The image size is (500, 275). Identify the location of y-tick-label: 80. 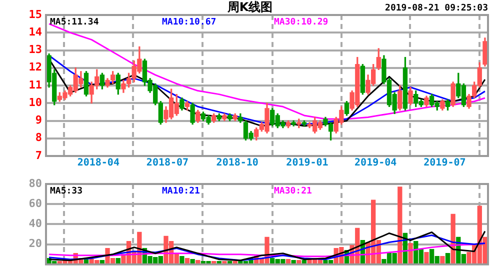
(35, 183).